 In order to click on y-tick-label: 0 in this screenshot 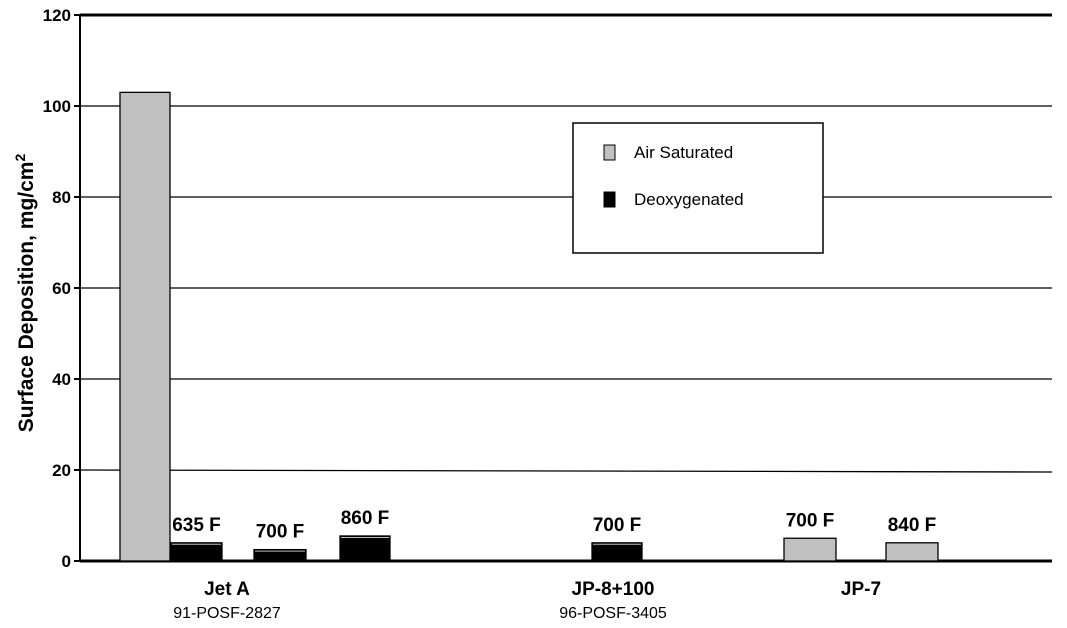, I will do `click(66, 561)`.